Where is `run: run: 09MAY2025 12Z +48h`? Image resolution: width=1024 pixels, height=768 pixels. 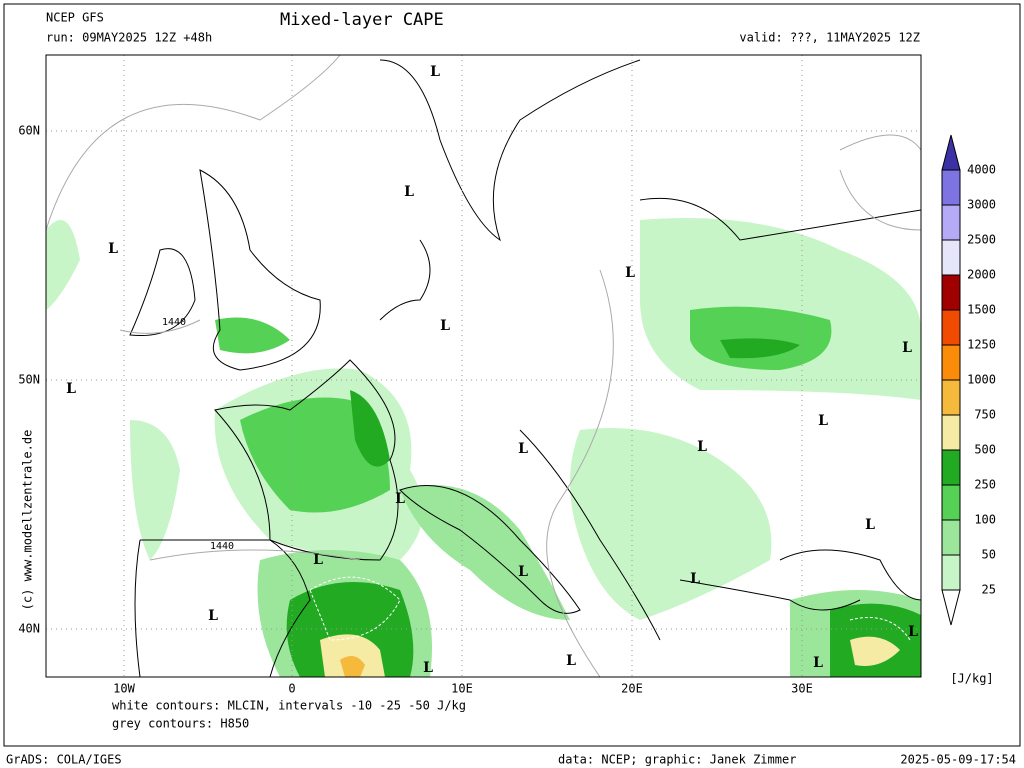
run: run: 09MAY2025 12Z +48h is located at coordinates (129, 38).